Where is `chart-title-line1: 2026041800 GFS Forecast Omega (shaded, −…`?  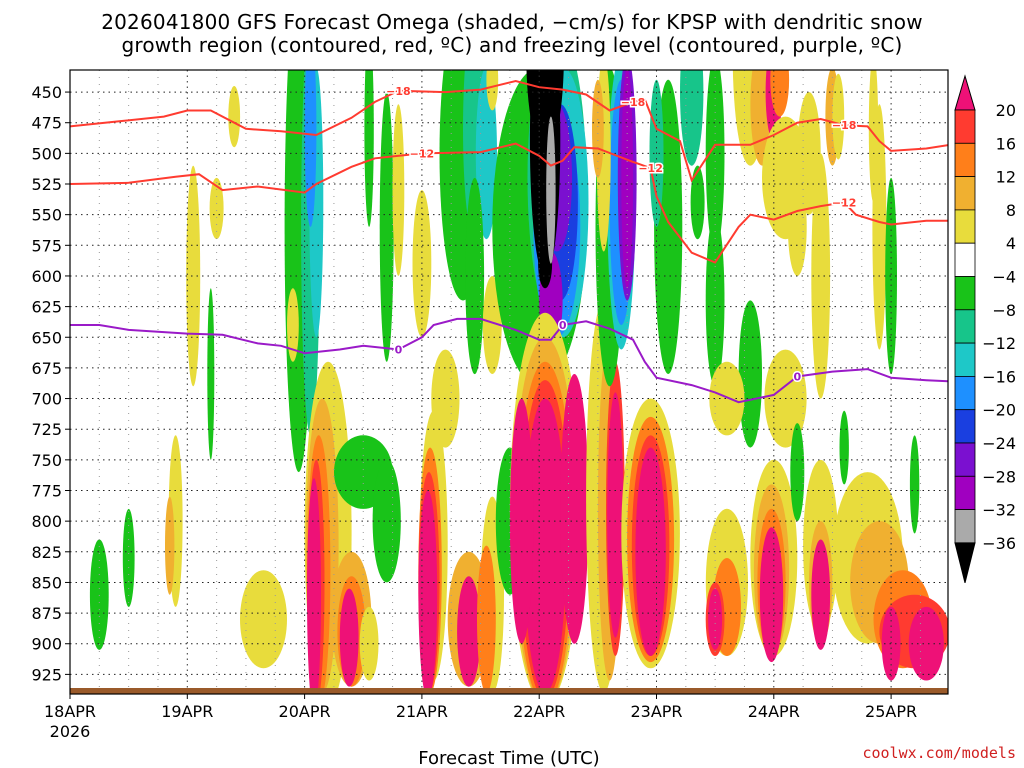
chart-title-line1: 2026041800 GFS Forecast Omega (shaded, −… is located at coordinates (512, 22).